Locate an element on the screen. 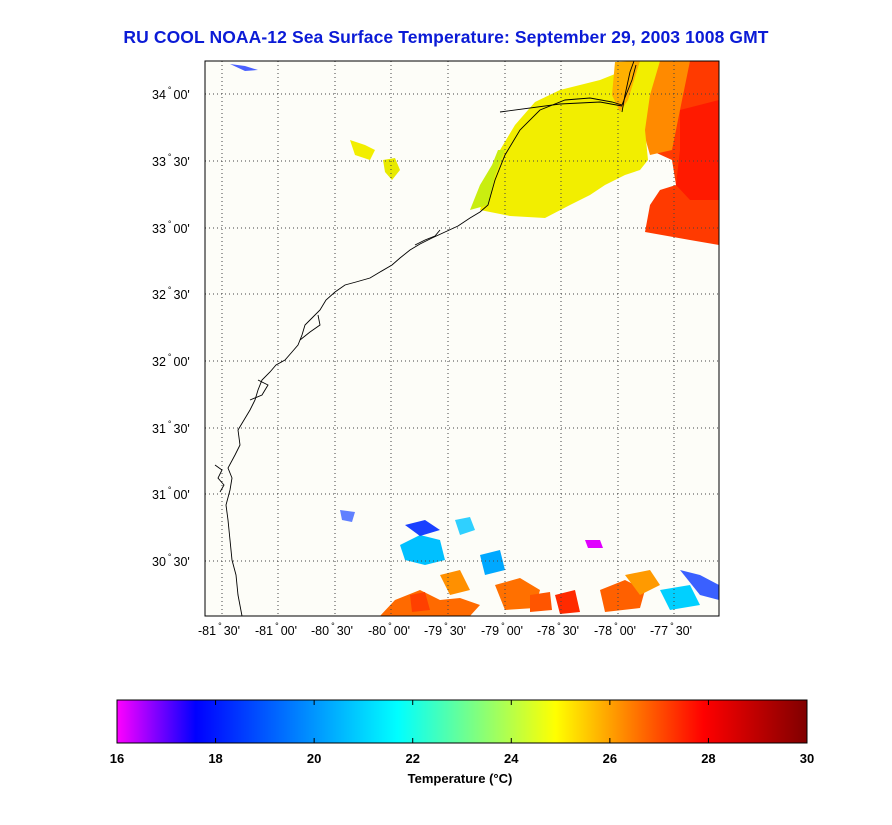 The height and width of the screenshot is (825, 892). colorbar-tick-label: 20 is located at coordinates (314, 758).